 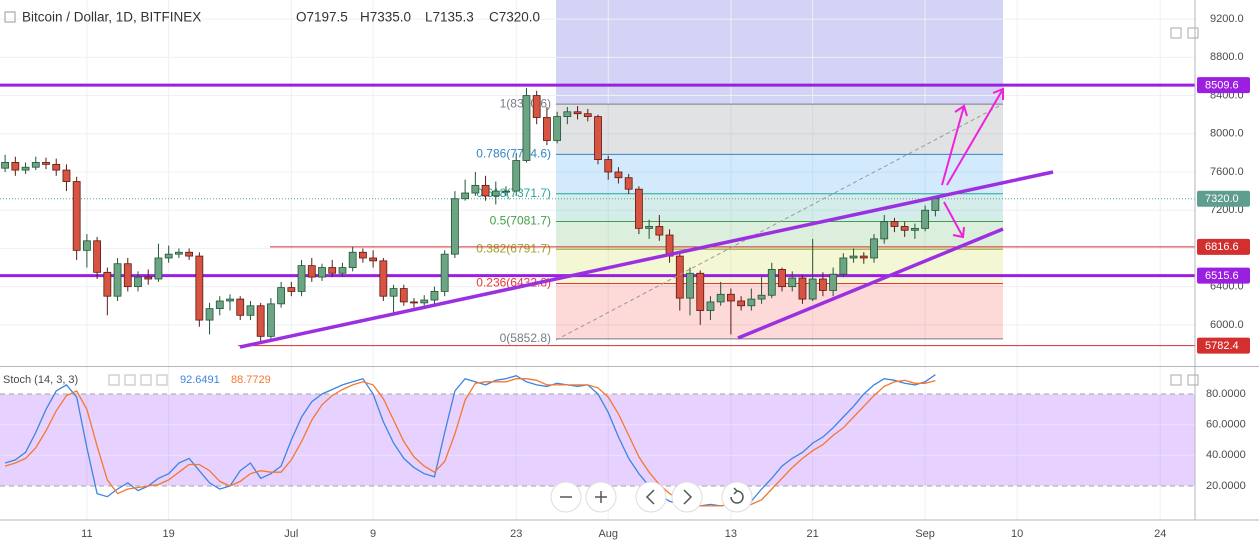 I want to click on x-tick-label: 21, so click(x=813, y=534).